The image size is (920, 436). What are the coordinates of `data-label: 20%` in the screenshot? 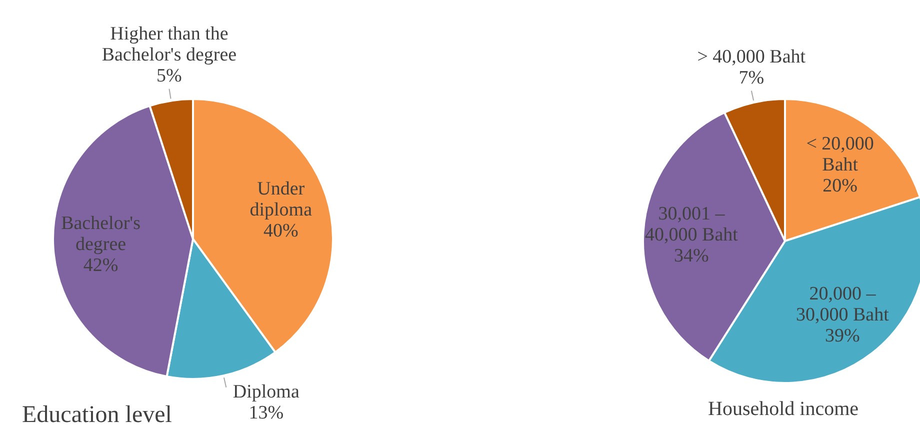 It's located at (840, 185).